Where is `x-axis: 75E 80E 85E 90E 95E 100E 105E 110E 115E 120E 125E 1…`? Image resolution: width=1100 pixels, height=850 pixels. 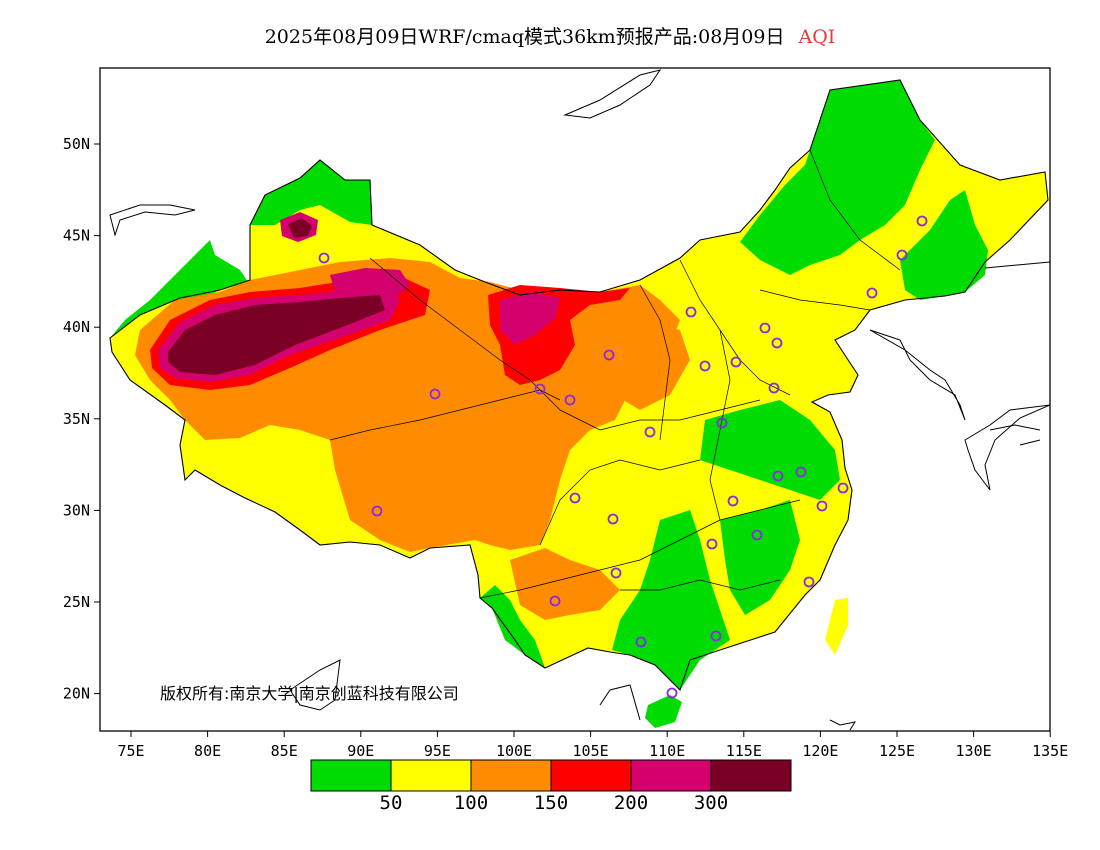 x-axis: 75E 80E 85E 90E 95E 100E 105E 110E 115E 120E 125E 1… is located at coordinates (592, 745).